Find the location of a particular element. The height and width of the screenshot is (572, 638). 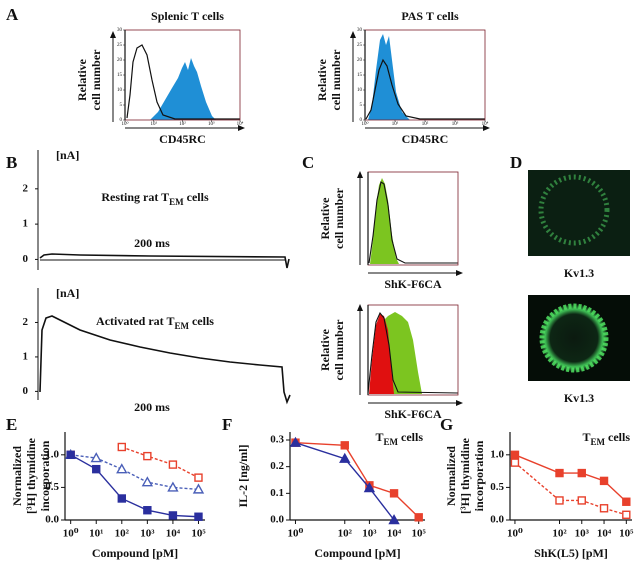

label: Activated rat TEM cells is located at coordinates (155, 322).